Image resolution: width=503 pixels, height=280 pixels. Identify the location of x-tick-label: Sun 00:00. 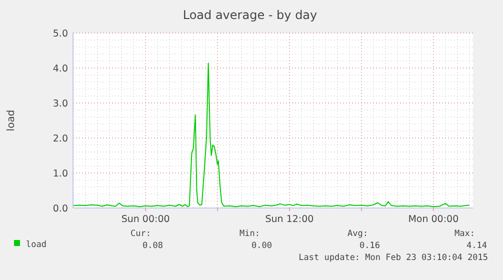
(145, 219).